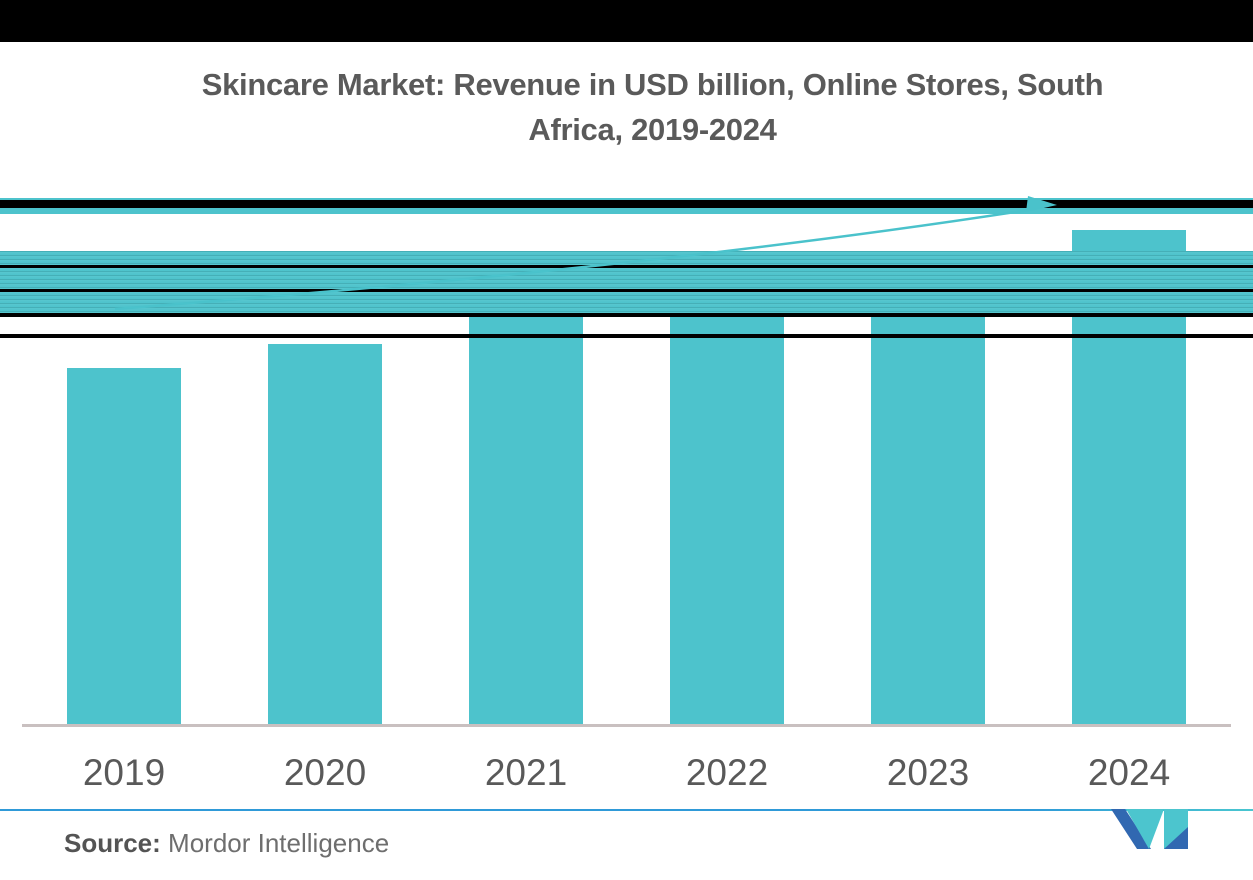 The image size is (1253, 880). Describe the element at coordinates (325, 534) in the screenshot. I see `bar-2020` at that location.